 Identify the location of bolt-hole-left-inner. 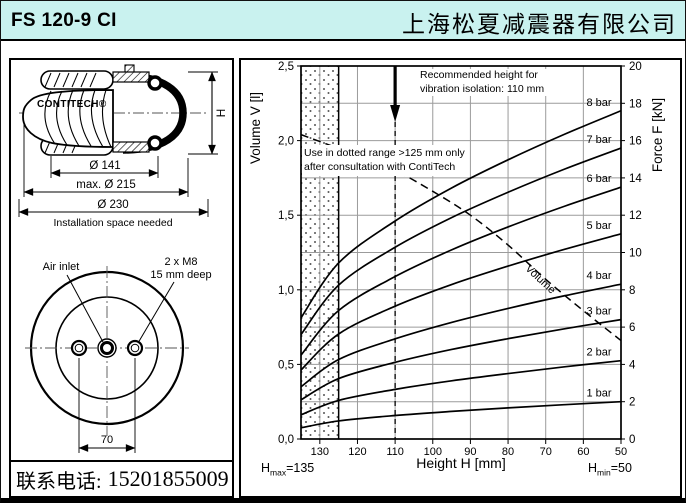
(79, 348).